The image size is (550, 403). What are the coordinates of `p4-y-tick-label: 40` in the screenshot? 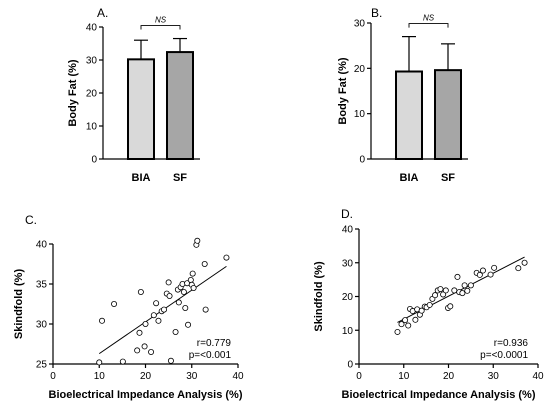 It's located at (348, 230).